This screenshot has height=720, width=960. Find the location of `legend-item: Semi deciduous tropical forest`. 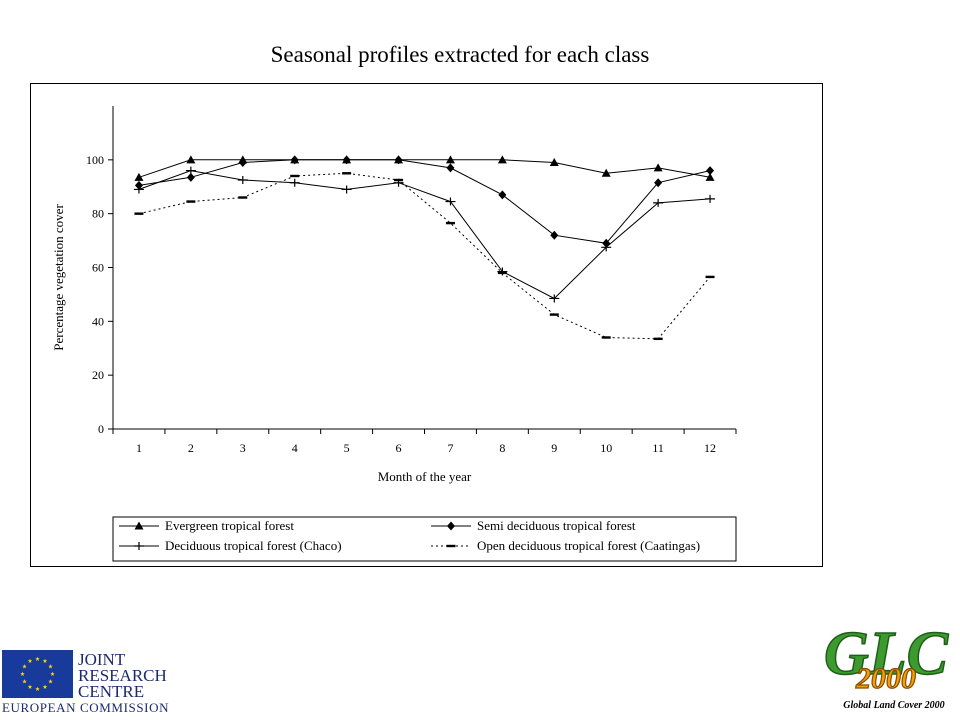

legend-item: Semi deciduous tropical forest is located at coordinates (533, 525).